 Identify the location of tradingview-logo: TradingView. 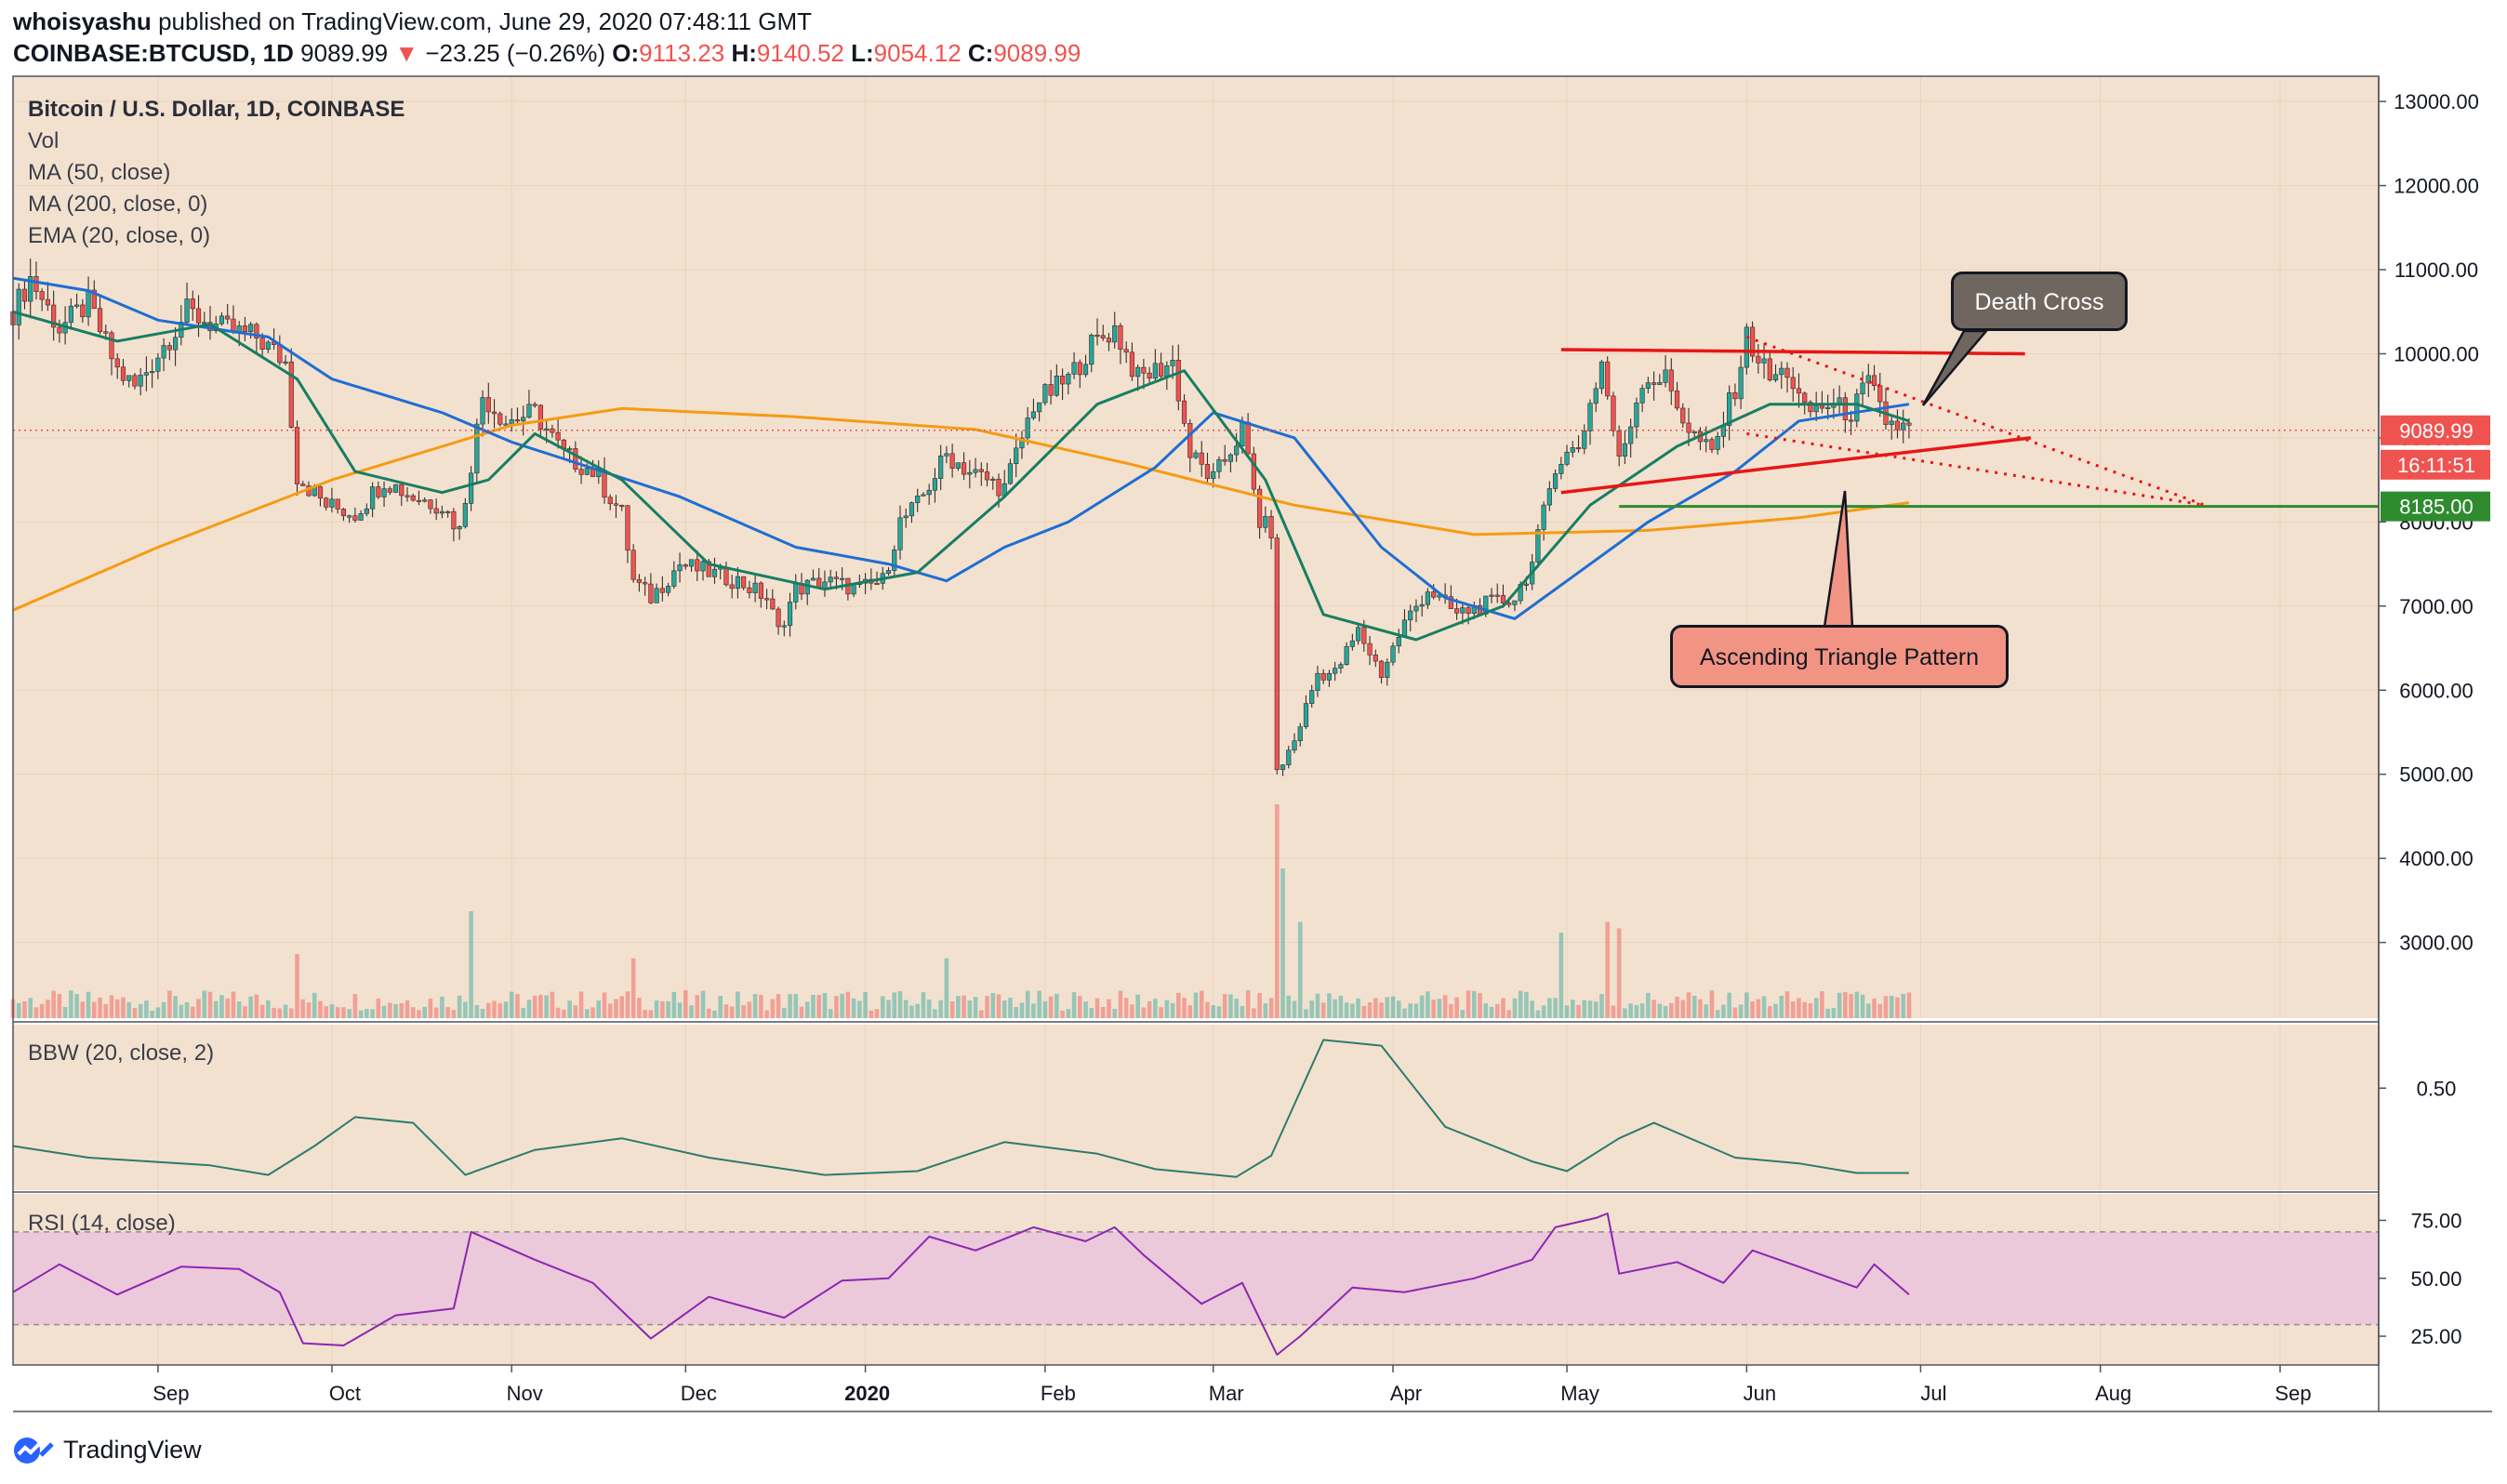
(107, 1450).